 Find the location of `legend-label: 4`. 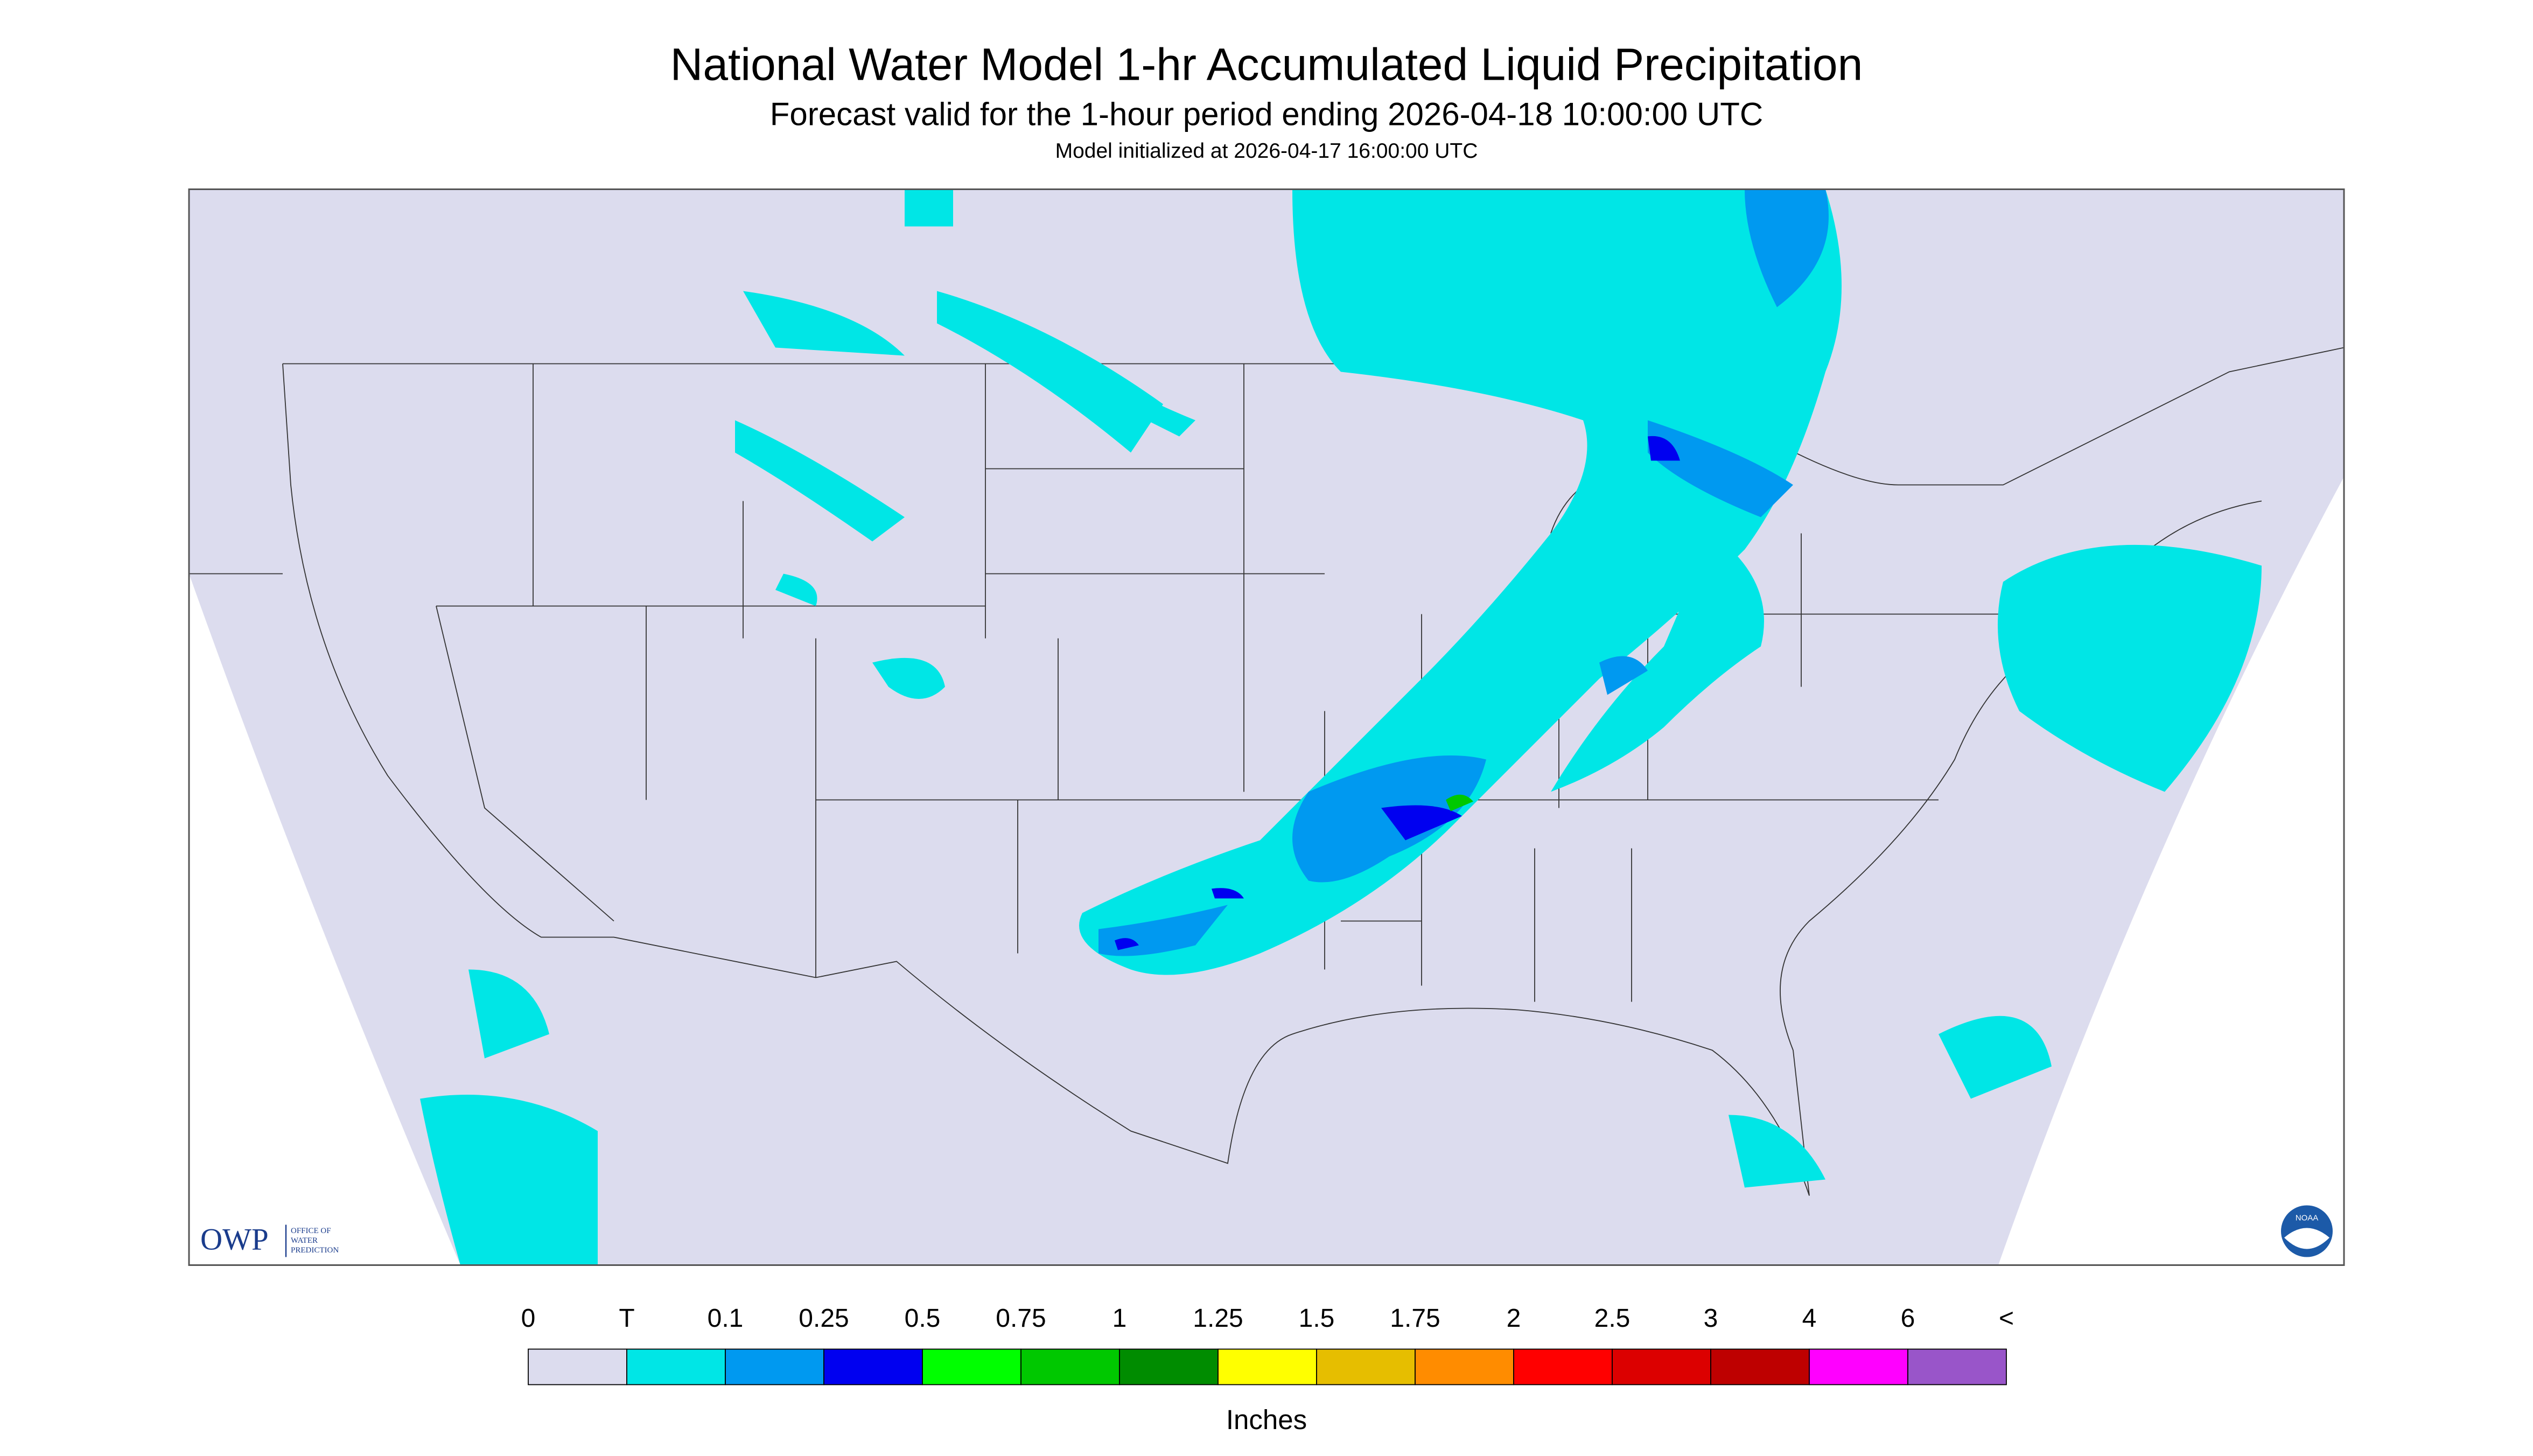

legend-label: 4 is located at coordinates (1810, 1318).